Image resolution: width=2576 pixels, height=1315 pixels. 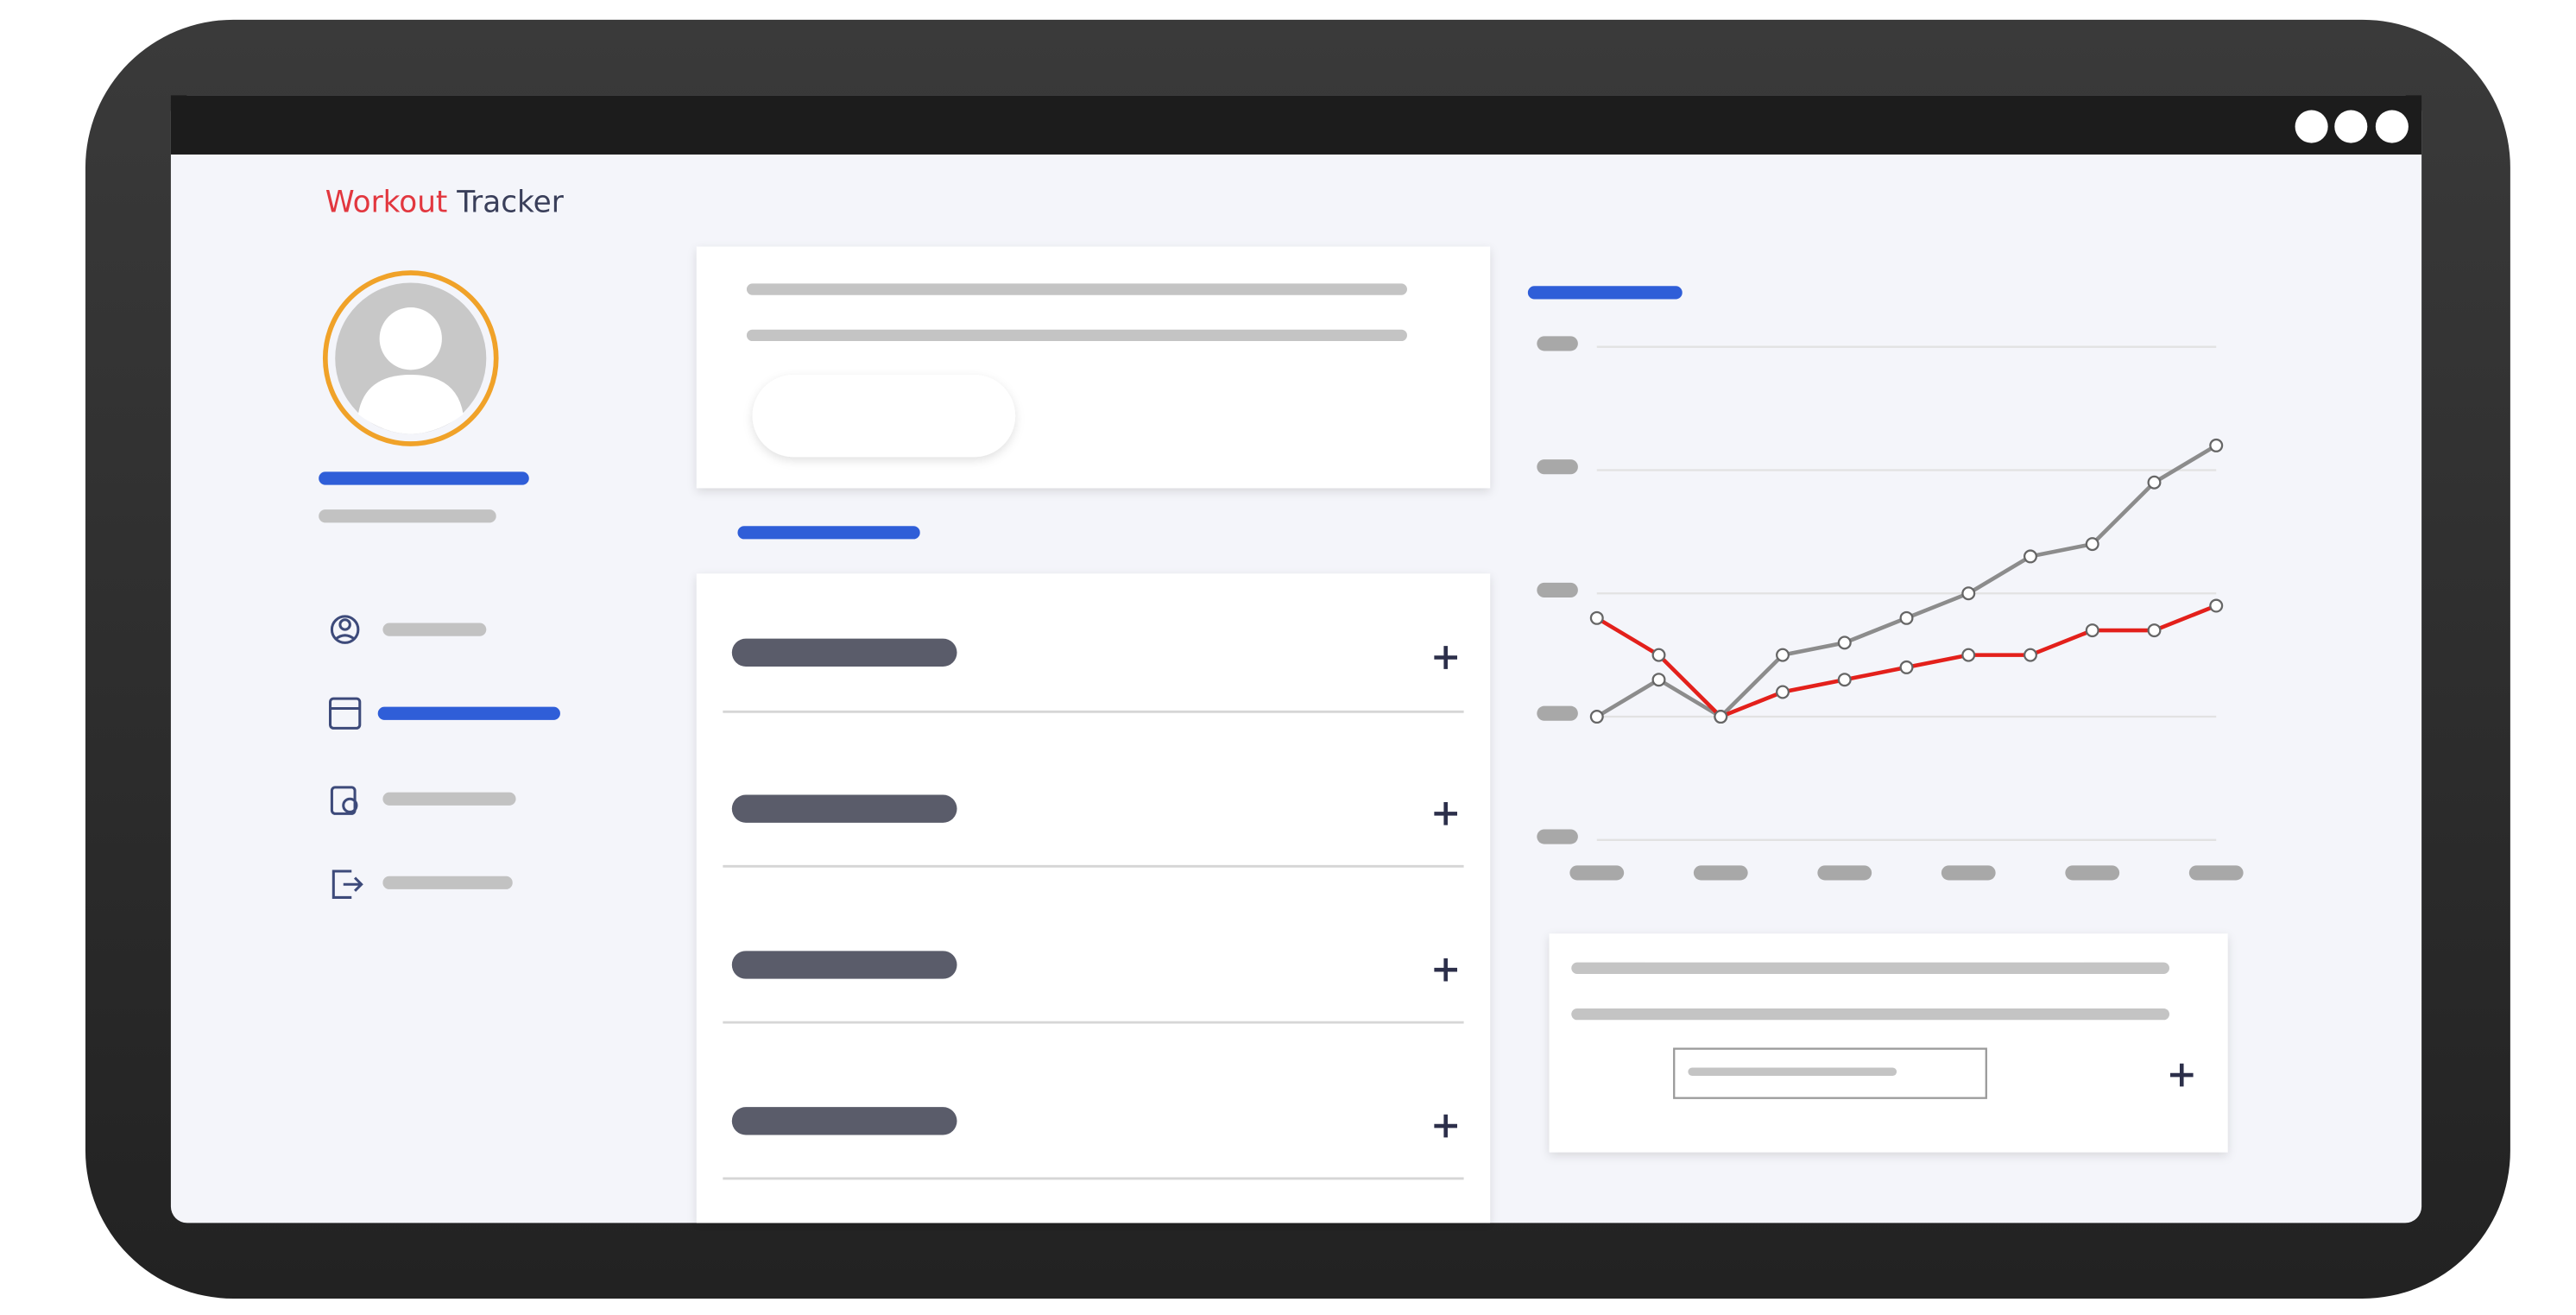 I want to click on title-word: Workout, so click(x=386, y=203).